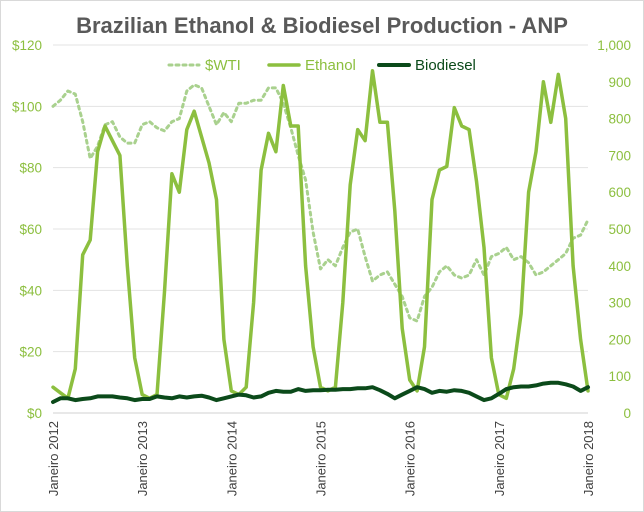  I want to click on y-right-tick-label: 900, so click(619, 82).